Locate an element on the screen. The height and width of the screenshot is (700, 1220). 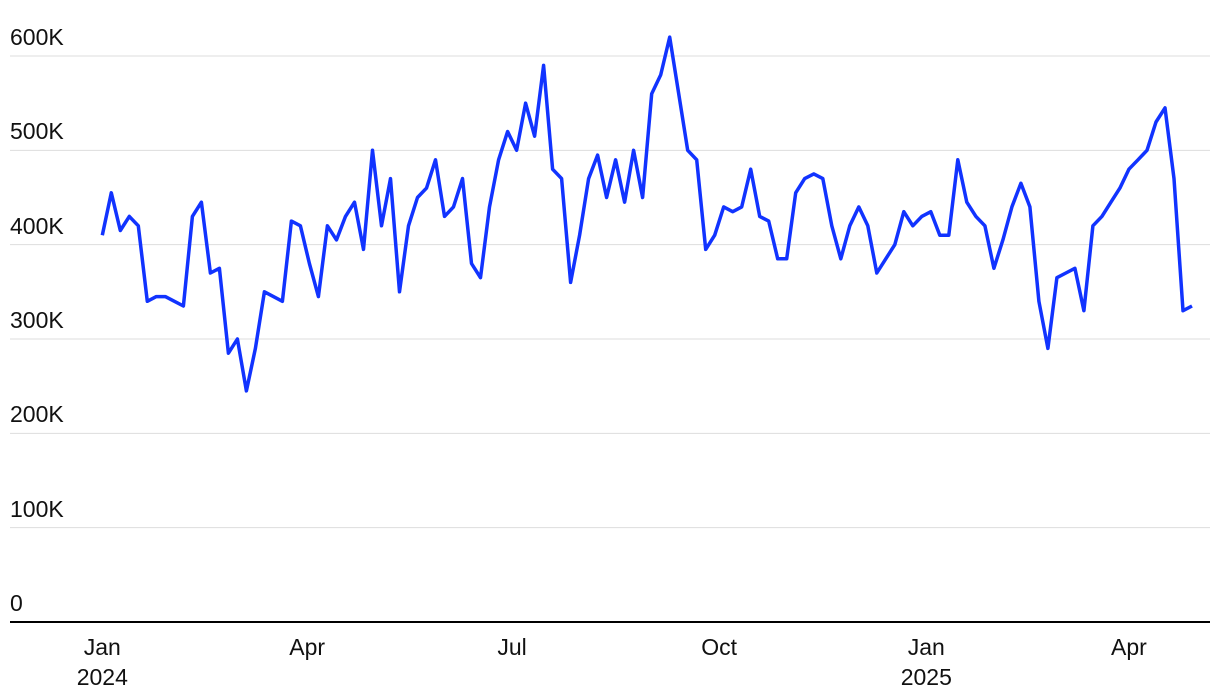
y-tick-label: 400K is located at coordinates (37, 225).